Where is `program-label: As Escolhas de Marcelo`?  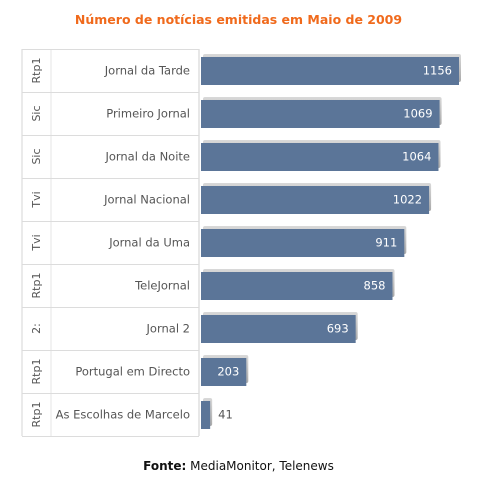
program-label: As Escolhas de Marcelo is located at coordinates (123, 415).